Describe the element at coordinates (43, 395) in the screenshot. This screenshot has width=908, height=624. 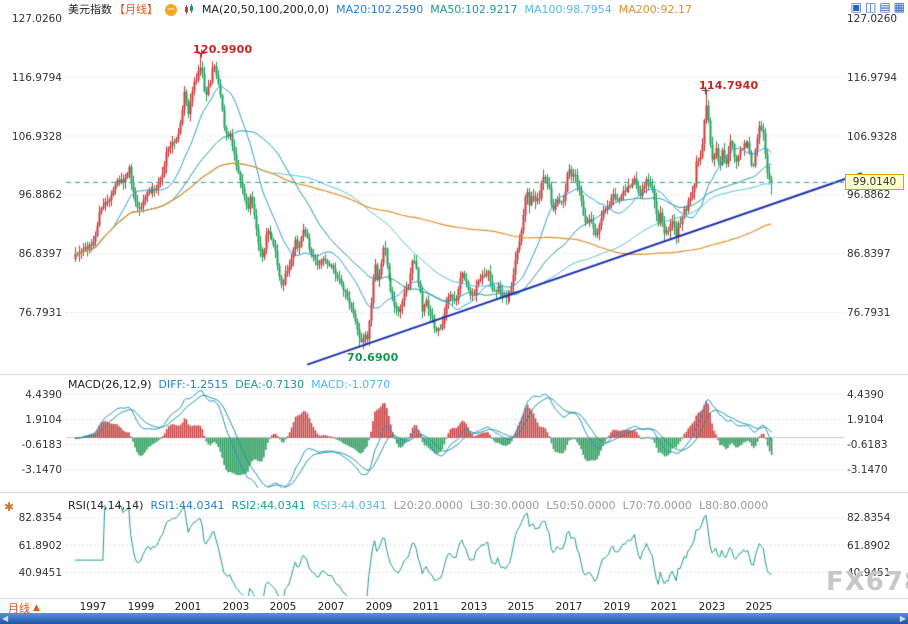
I see `macd-y-label-left: 4.4390` at that location.